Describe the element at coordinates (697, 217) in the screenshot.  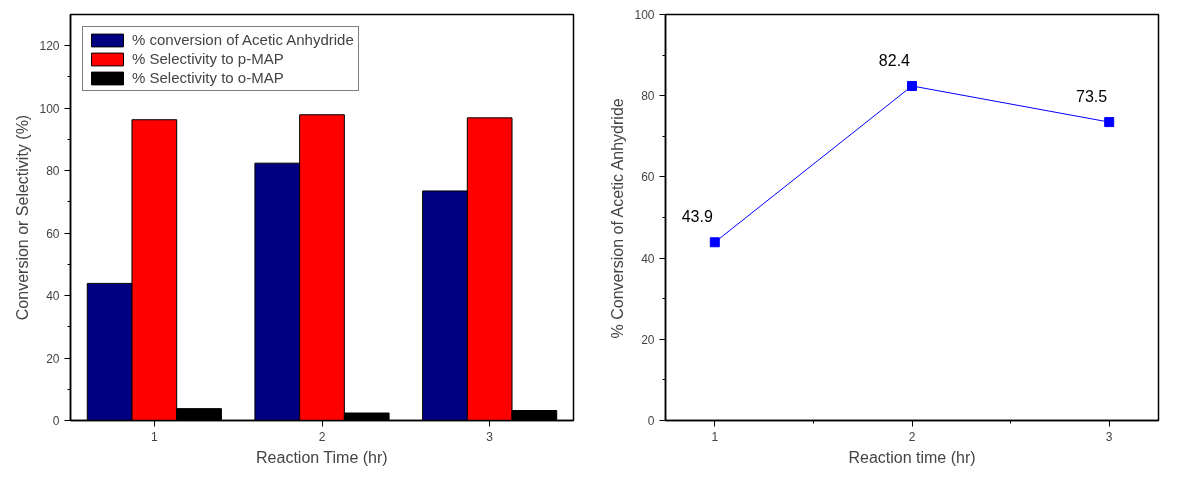
I see `data-label: 43.9` at that location.